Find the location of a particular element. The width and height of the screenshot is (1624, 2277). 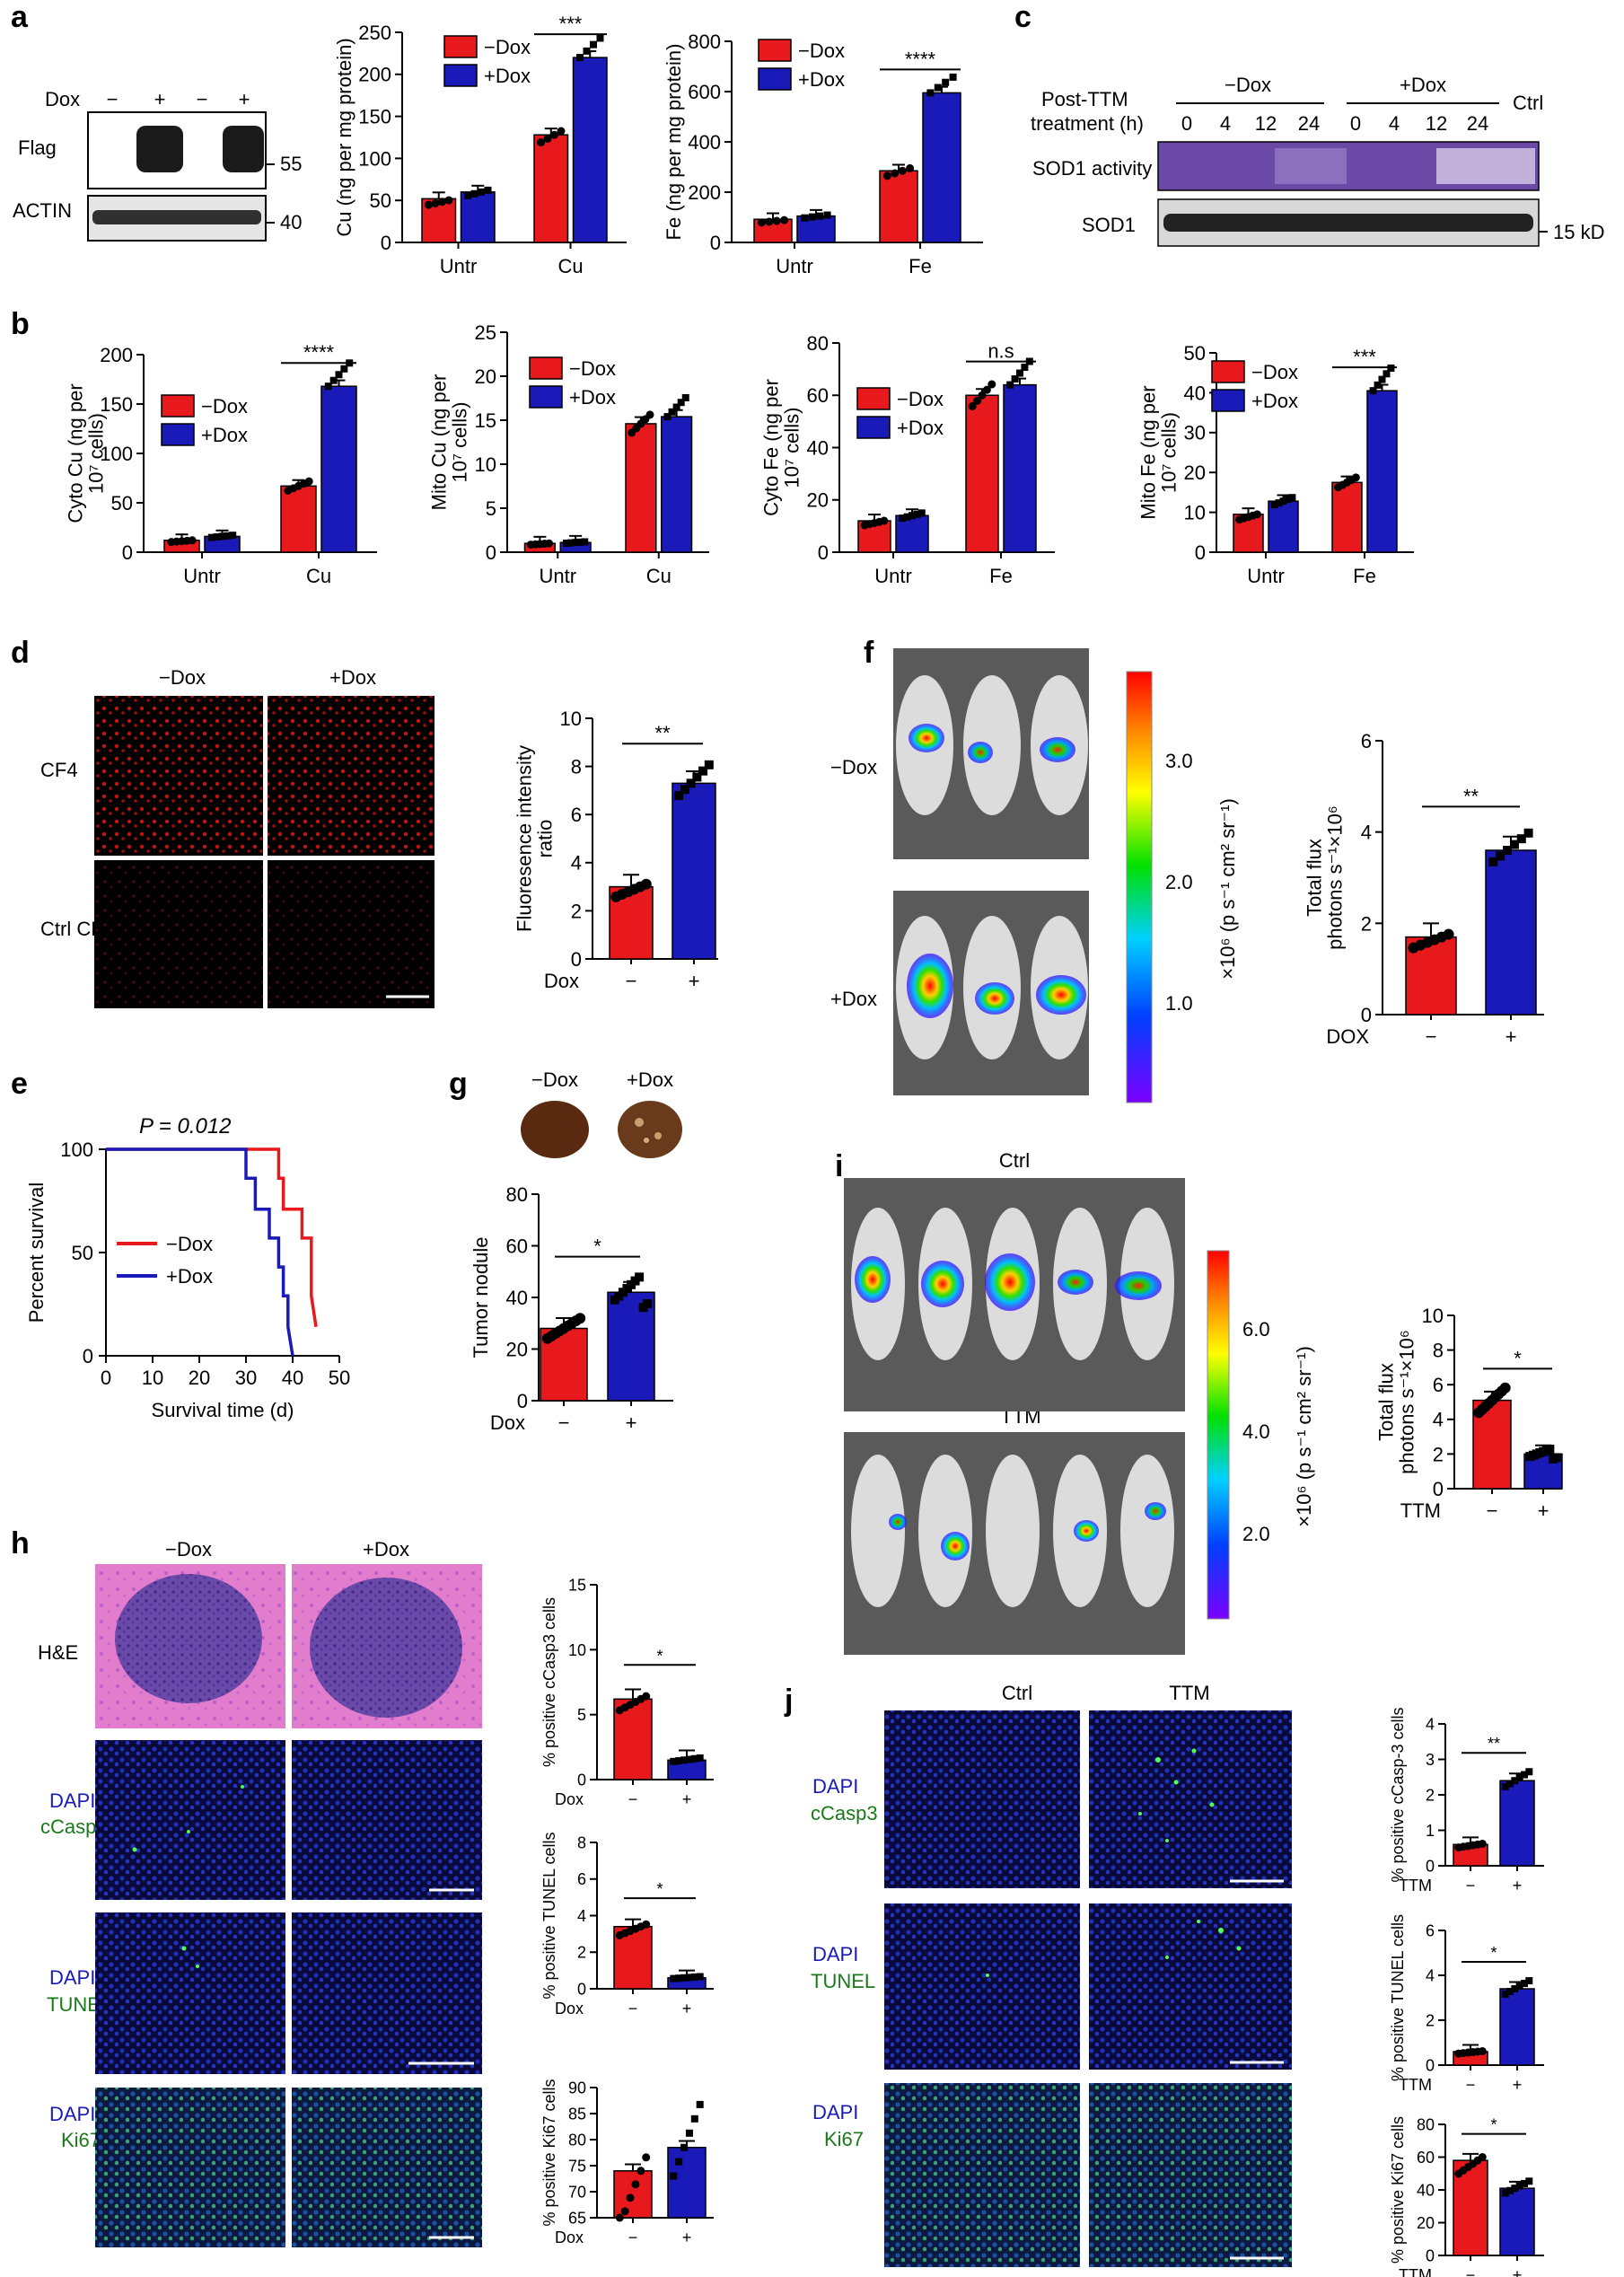

y-tick-label: 10 is located at coordinates (571, 719).